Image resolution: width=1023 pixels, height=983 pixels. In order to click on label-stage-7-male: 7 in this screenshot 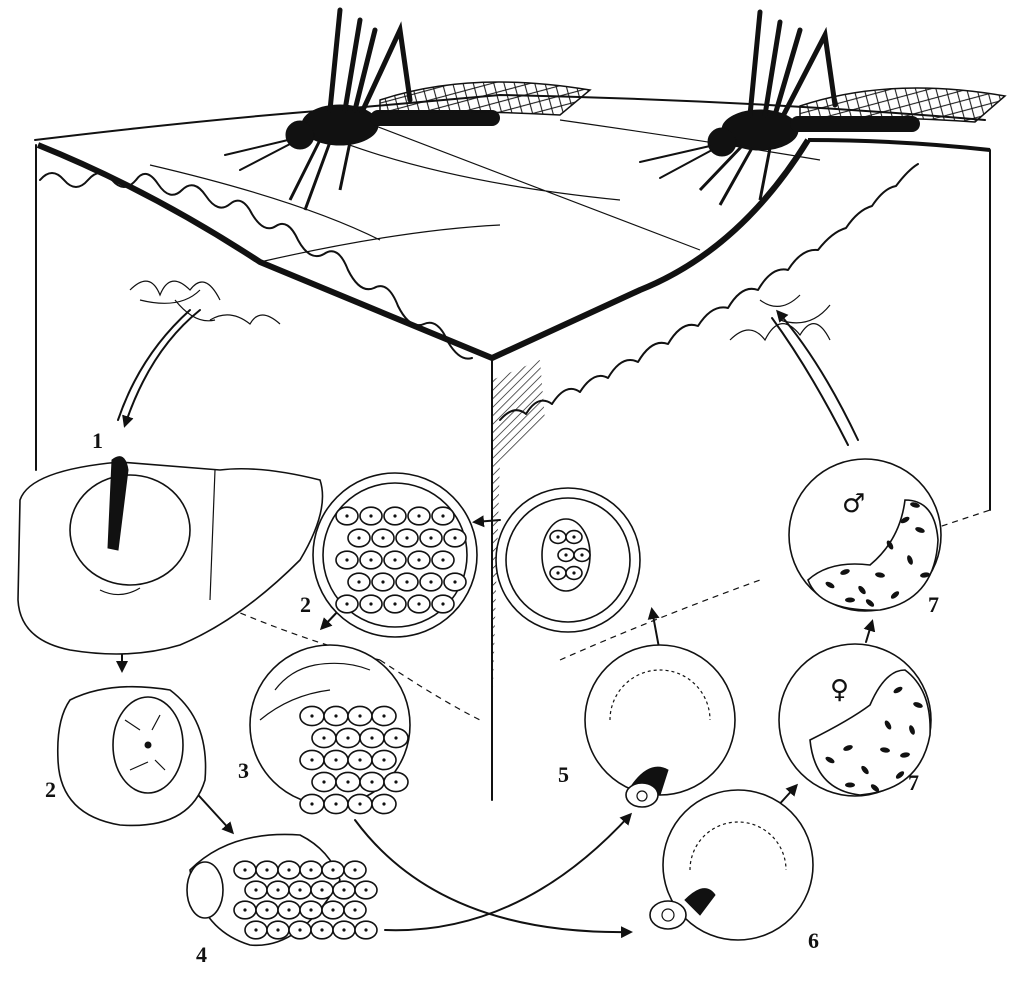, I will do `click(933, 604)`.